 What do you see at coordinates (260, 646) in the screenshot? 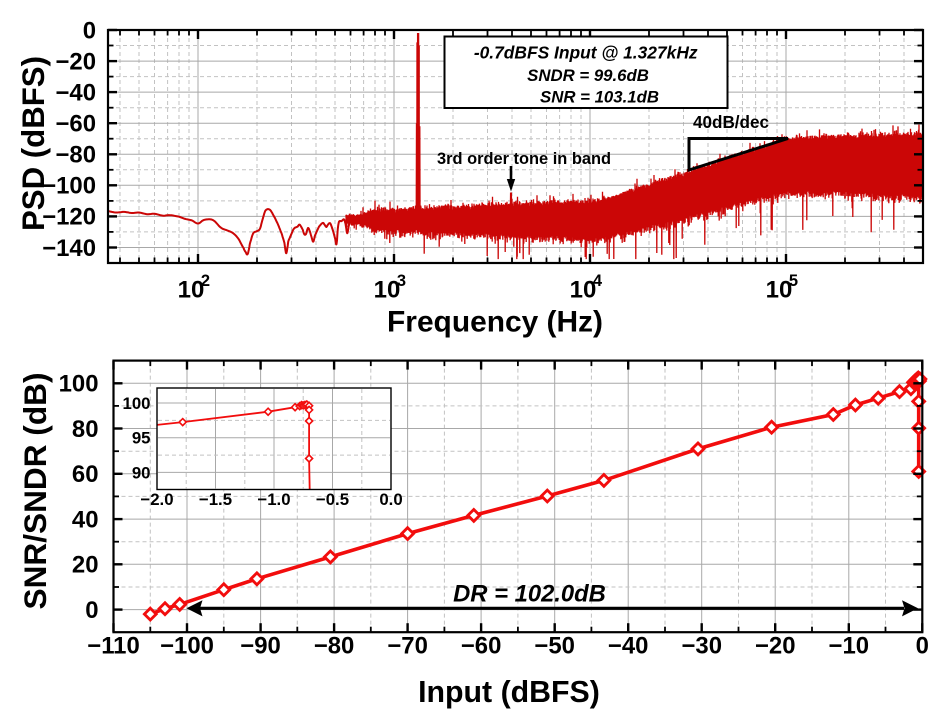
I see `svg-text: −90` at bounding box center [260, 646].